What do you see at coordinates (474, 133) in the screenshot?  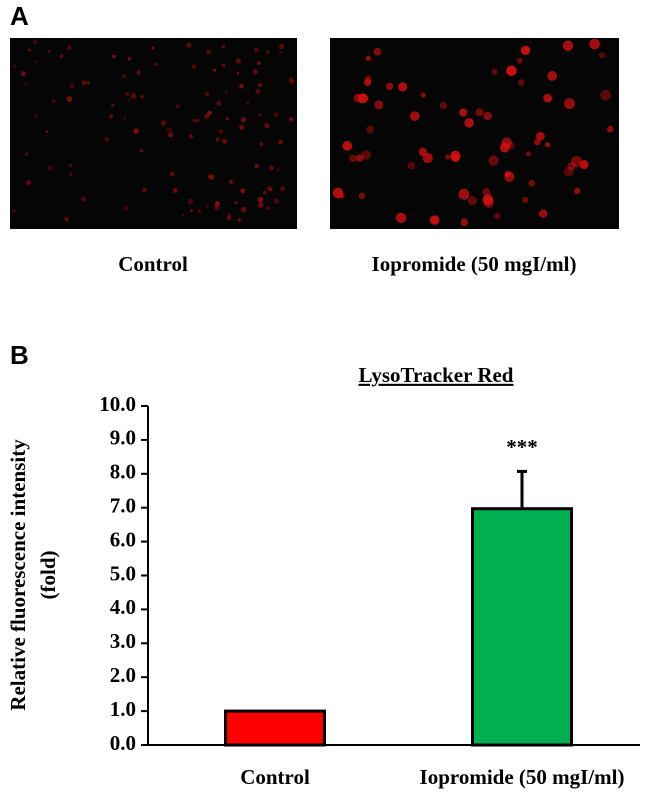 I see `micrograph` at bounding box center [474, 133].